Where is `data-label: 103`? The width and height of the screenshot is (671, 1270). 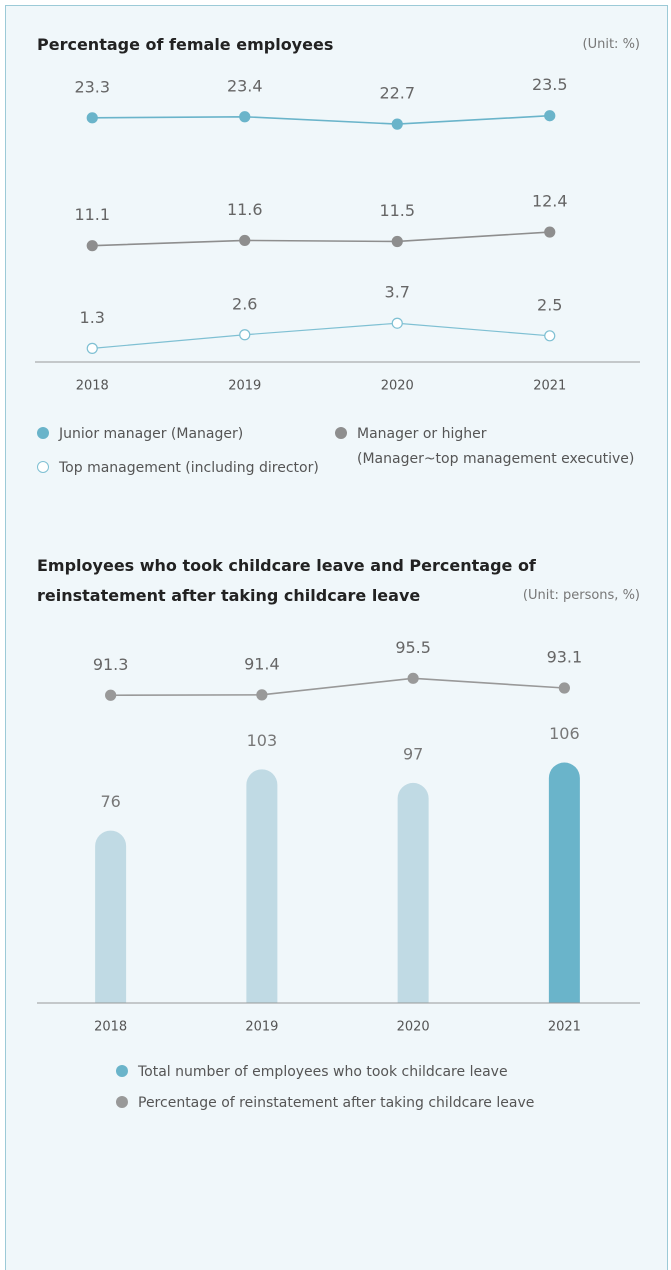
data-label: 103 is located at coordinates (262, 740).